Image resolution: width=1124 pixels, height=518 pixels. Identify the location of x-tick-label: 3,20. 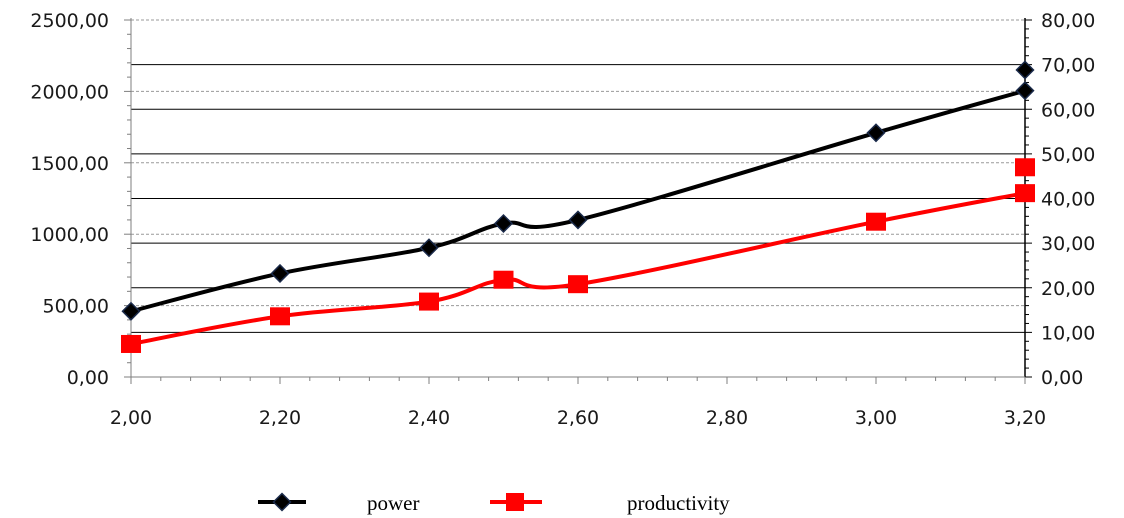
(1025, 418).